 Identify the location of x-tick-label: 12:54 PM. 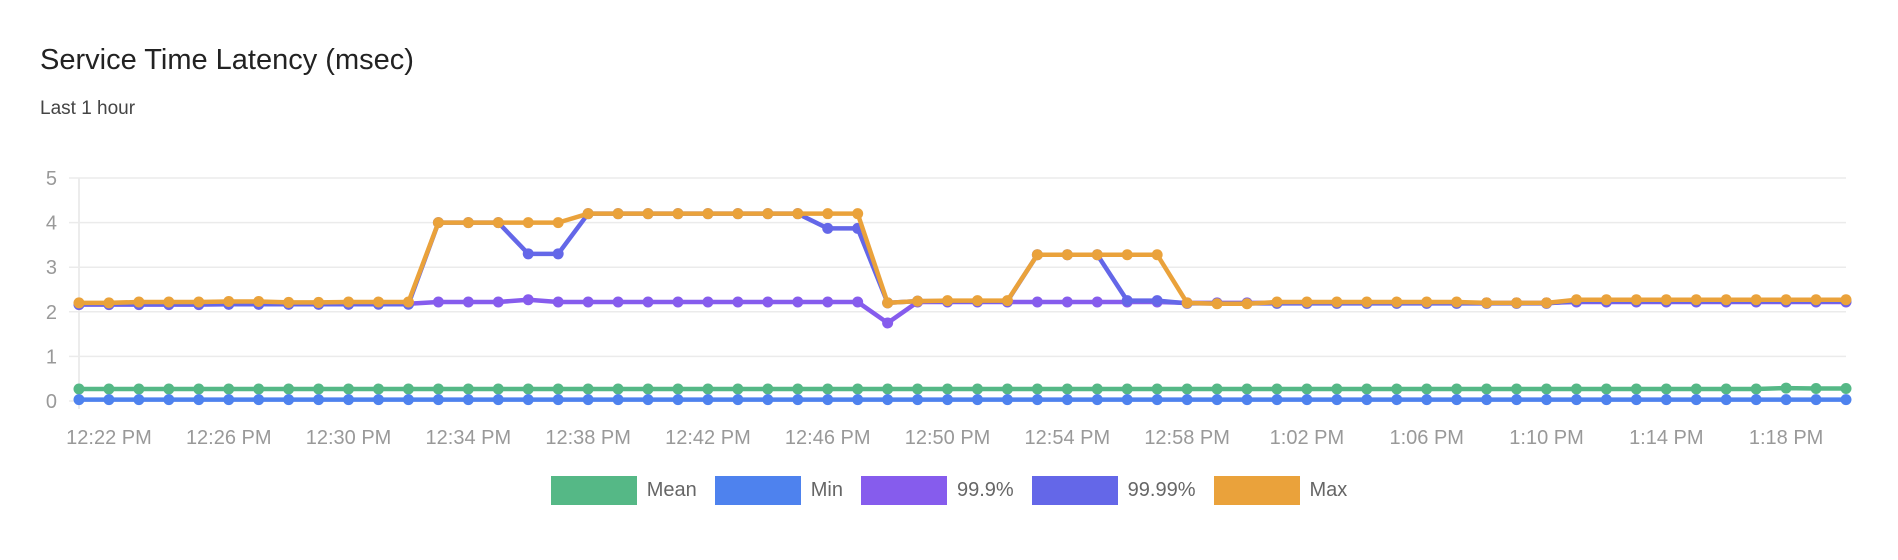
(1068, 438).